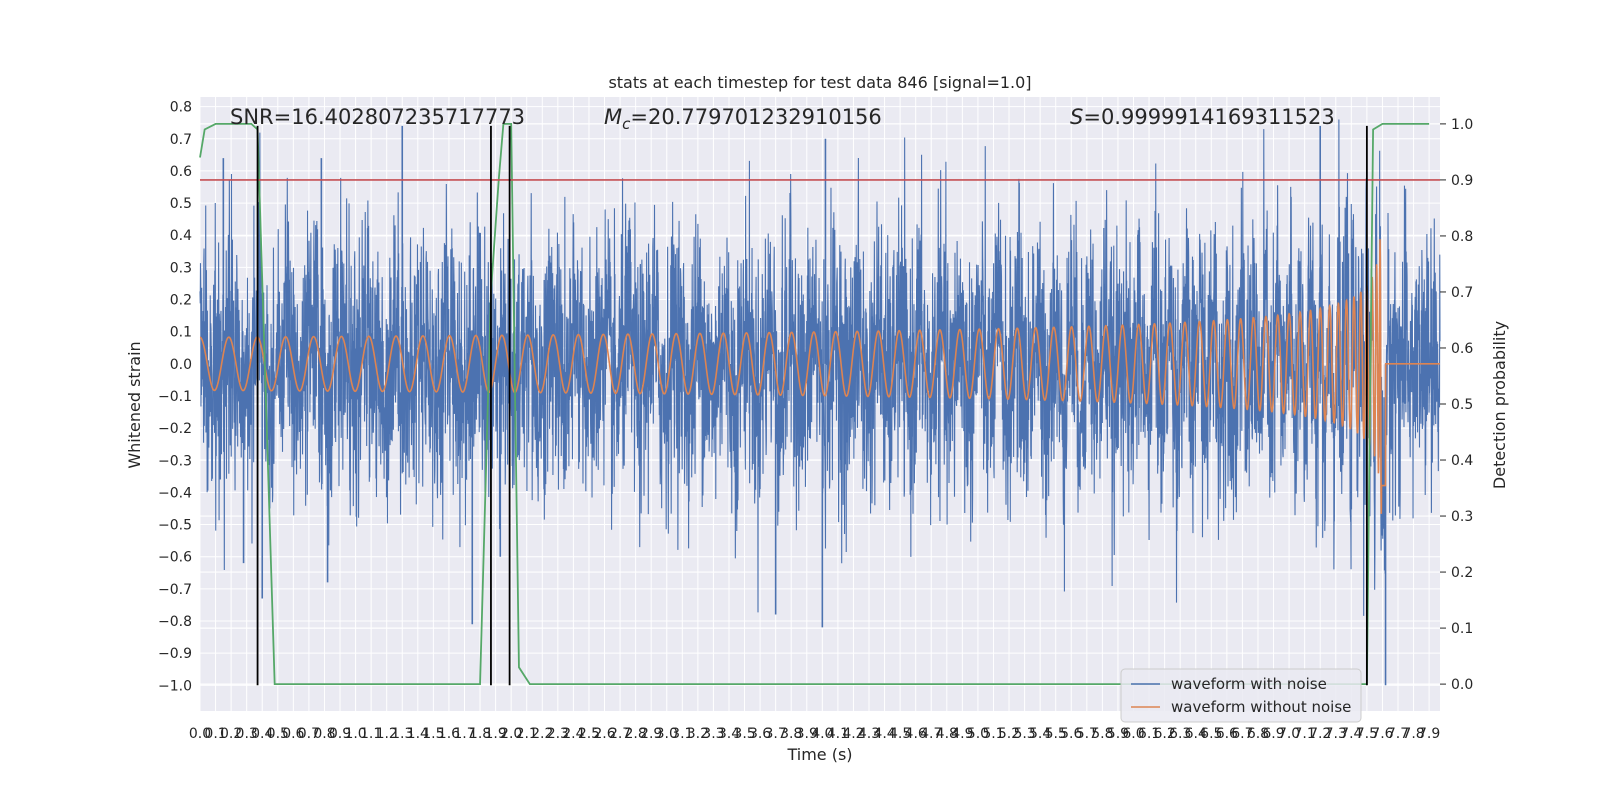 The height and width of the screenshot is (804, 1600). What do you see at coordinates (1273, 734) in the screenshot?
I see `x-tick-label: 6.9` at bounding box center [1273, 734].